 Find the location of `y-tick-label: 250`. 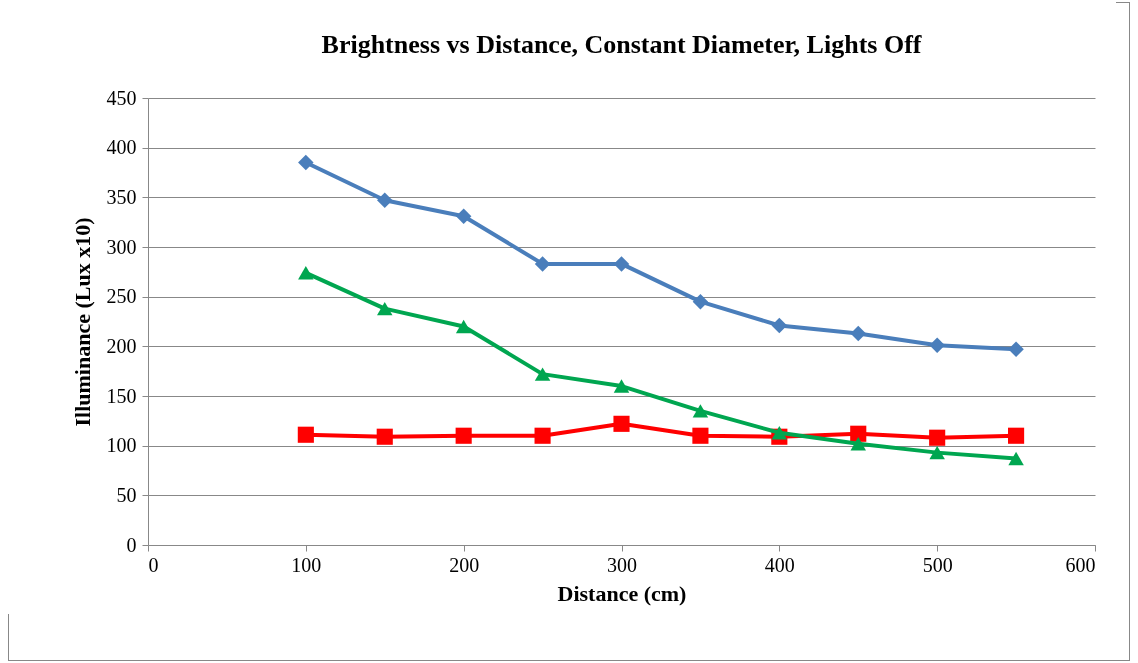

y-tick-label: 250 is located at coordinates (121, 296).